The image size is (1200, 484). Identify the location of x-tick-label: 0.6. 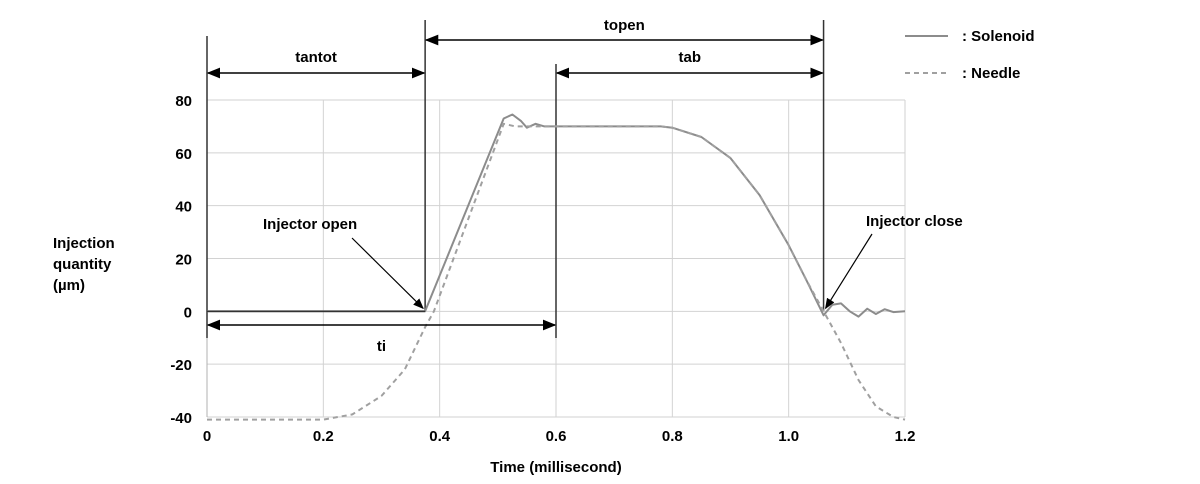
(556, 436).